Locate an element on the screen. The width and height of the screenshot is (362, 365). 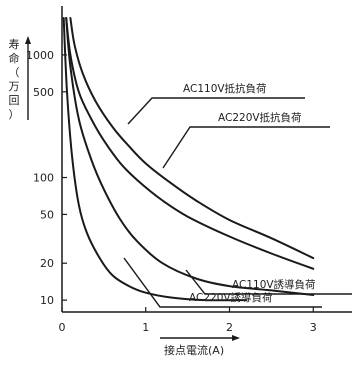
y-tick-label: 100 is located at coordinates (43, 178).